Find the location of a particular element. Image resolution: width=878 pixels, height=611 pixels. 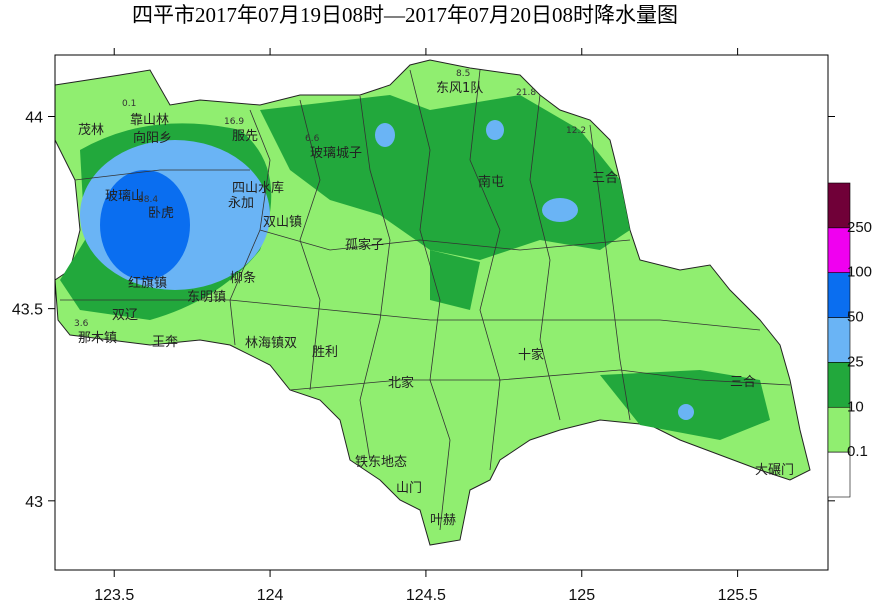

place-label: 服先 is located at coordinates (245, 136).